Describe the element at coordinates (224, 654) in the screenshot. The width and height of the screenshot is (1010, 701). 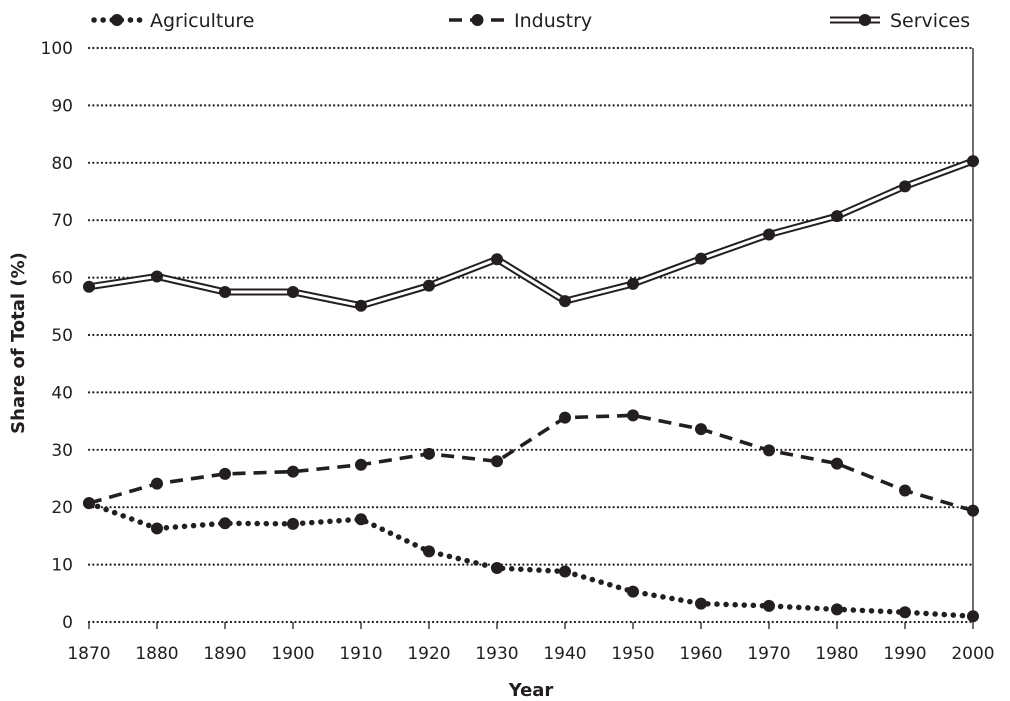
I see `x-tick-label-1890: 1890` at that location.